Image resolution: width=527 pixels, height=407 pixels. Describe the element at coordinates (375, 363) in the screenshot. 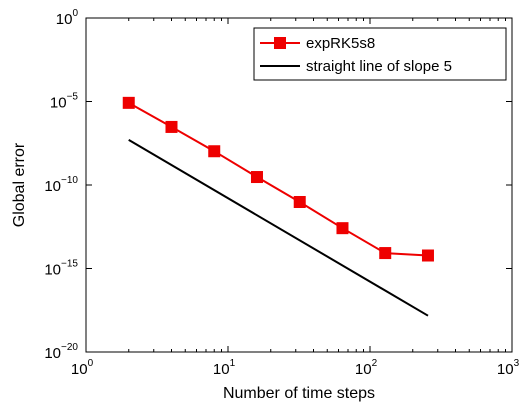

I see `x-tick-exponent: 2` at that location.